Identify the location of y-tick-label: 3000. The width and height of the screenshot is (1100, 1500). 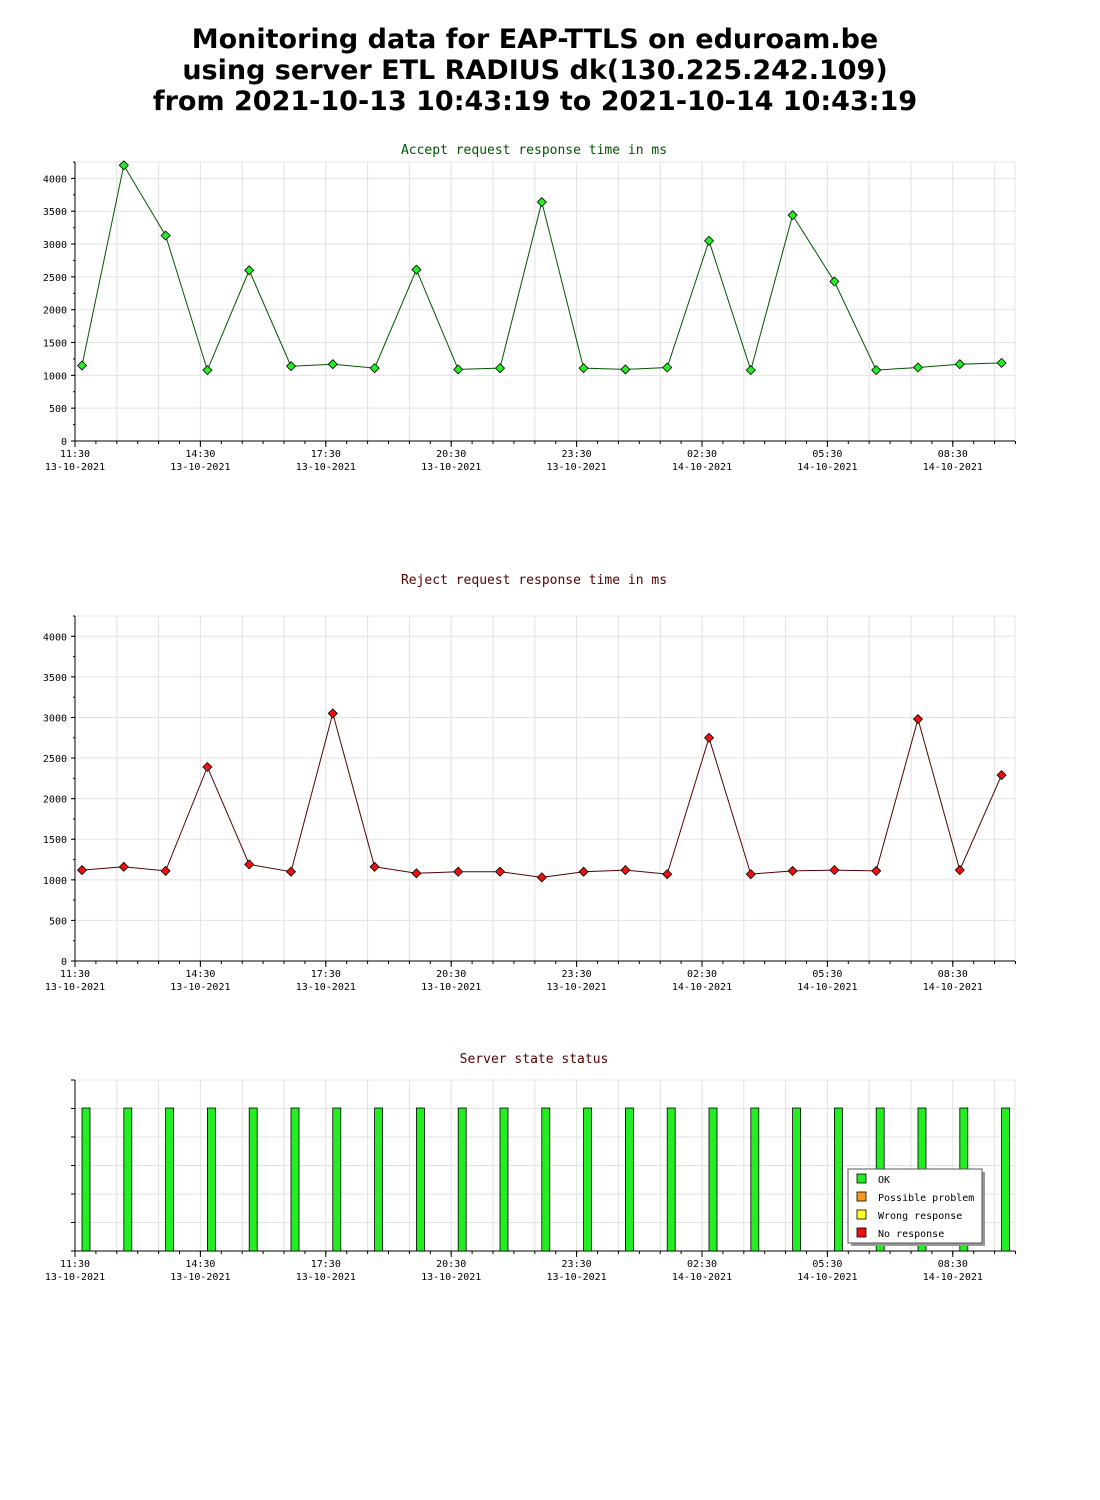
(55, 245).